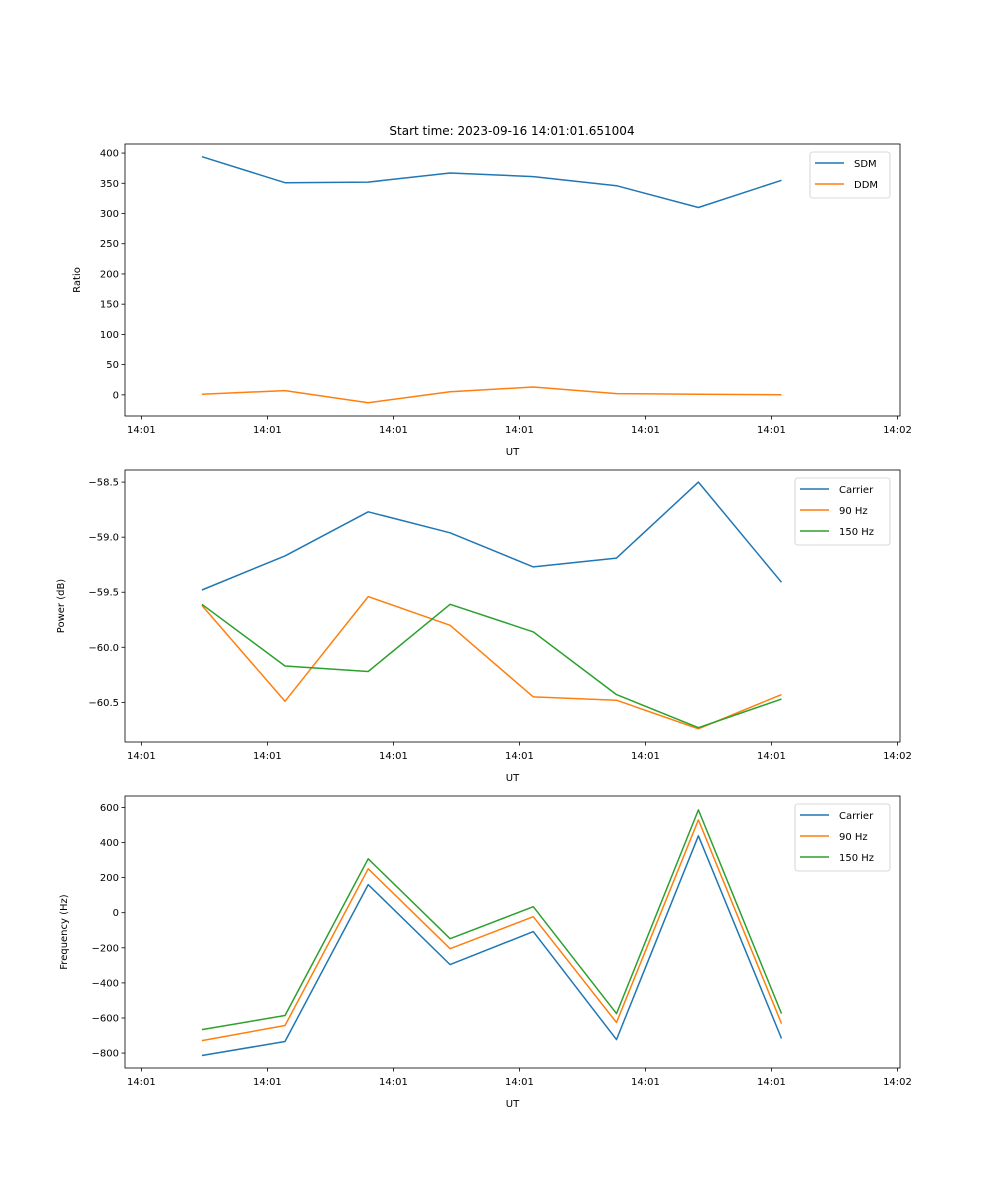 Image resolution: width=1000 pixels, height=1200 pixels. What do you see at coordinates (491, 395) in the screenshot?
I see `series-line-ddm` at bounding box center [491, 395].